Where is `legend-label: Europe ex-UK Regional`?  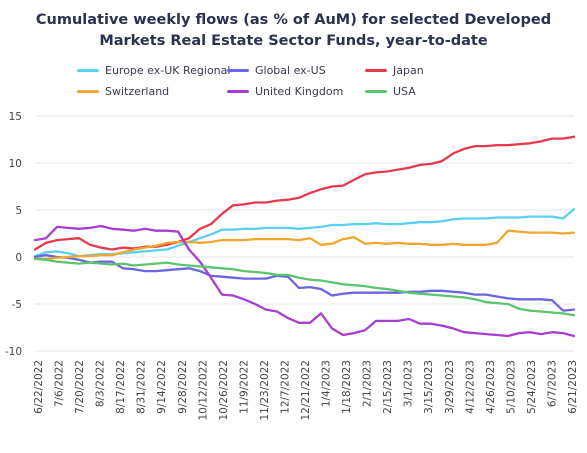 legend-label: Europe ex-UK Regional is located at coordinates (168, 70).